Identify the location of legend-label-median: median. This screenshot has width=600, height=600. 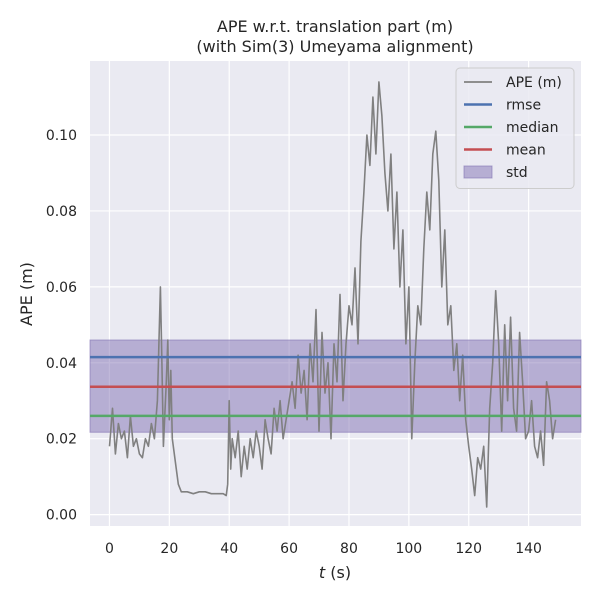
(532, 128).